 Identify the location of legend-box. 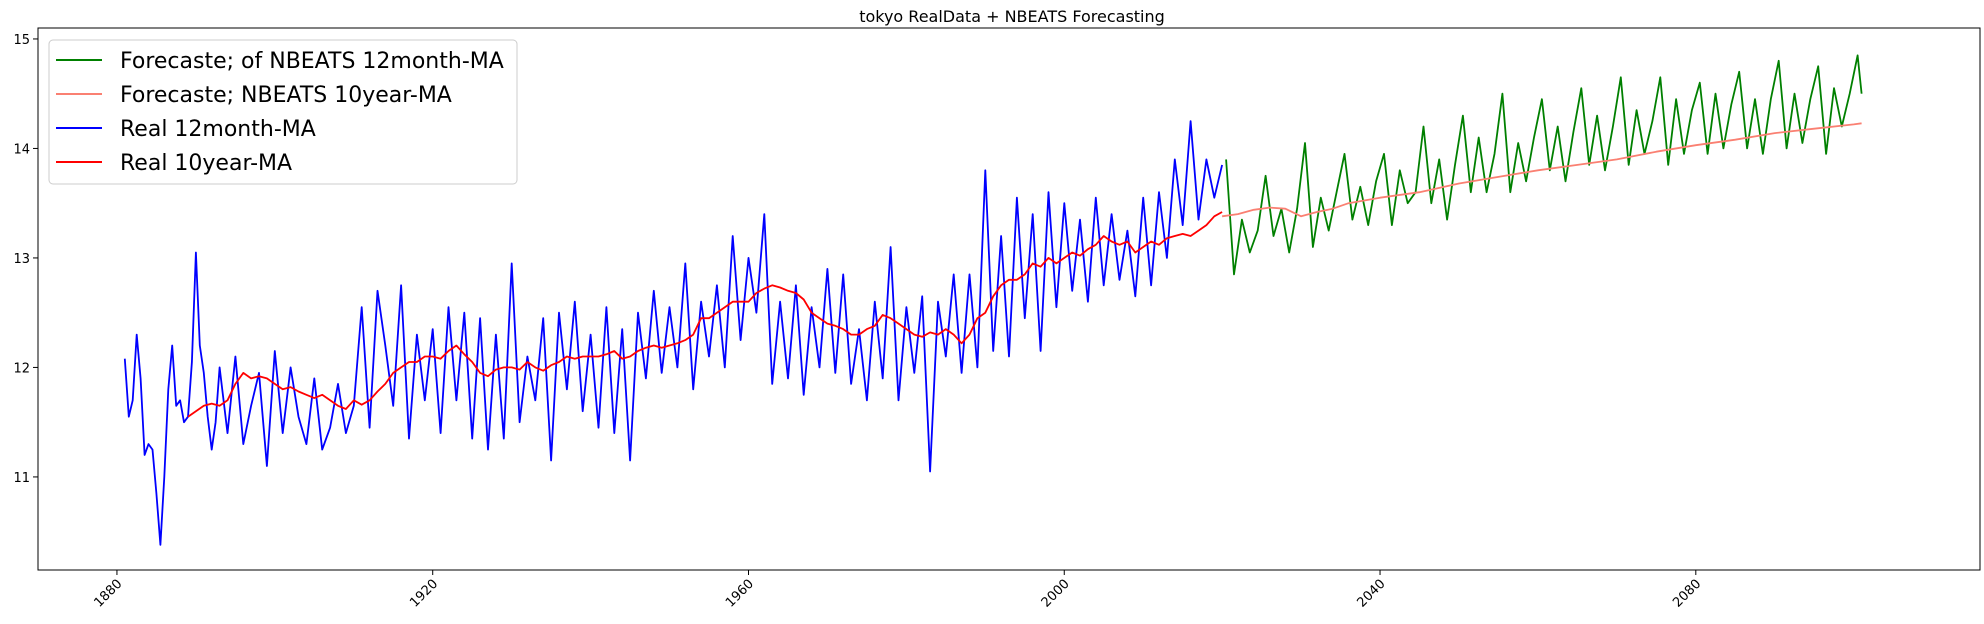
(283, 112).